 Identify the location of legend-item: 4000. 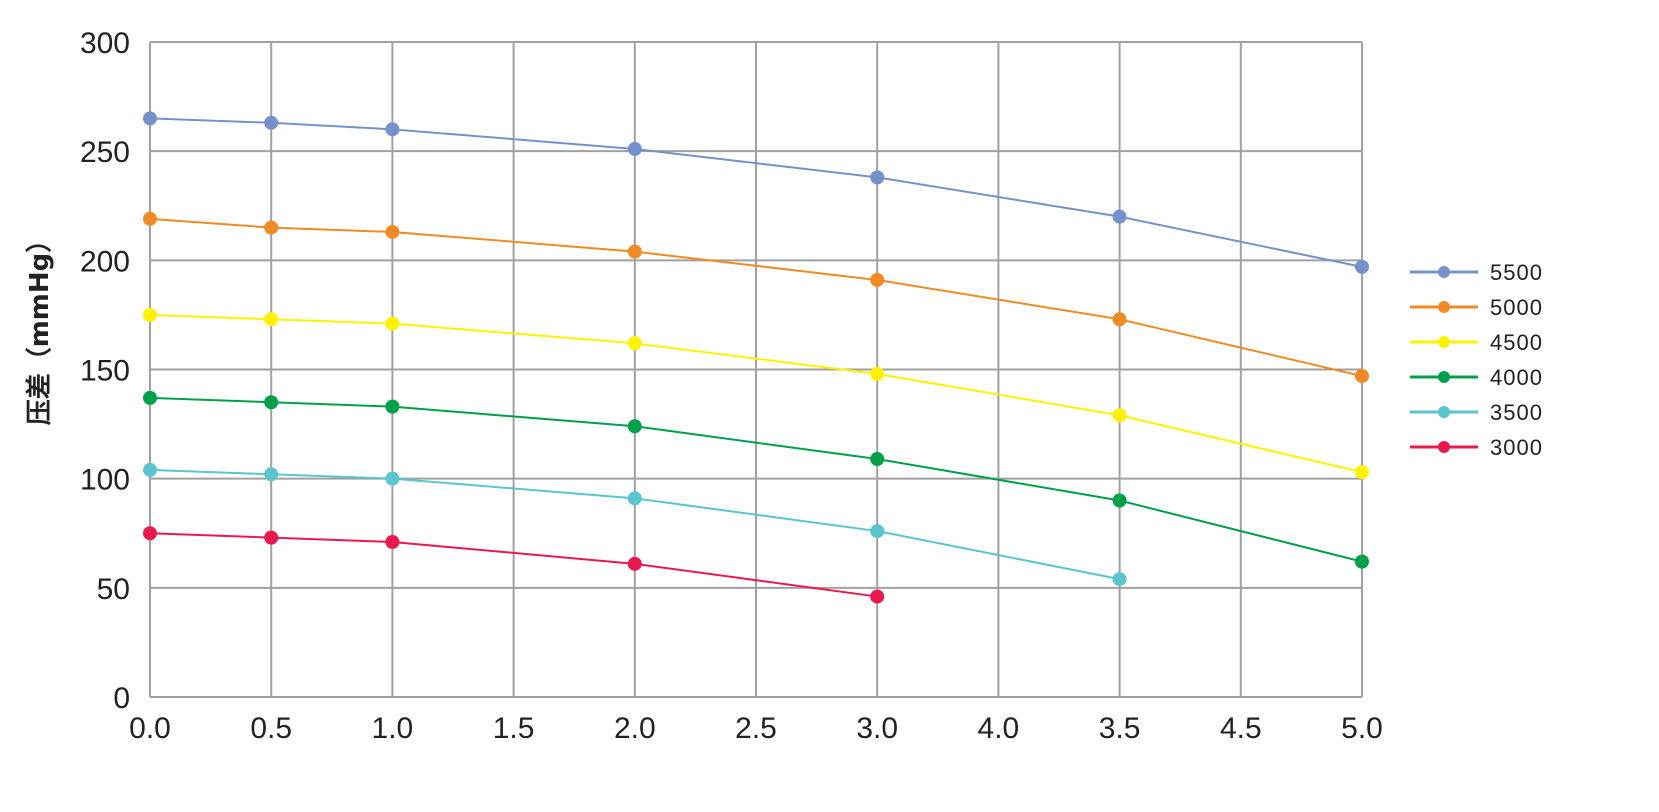
(1476, 377).